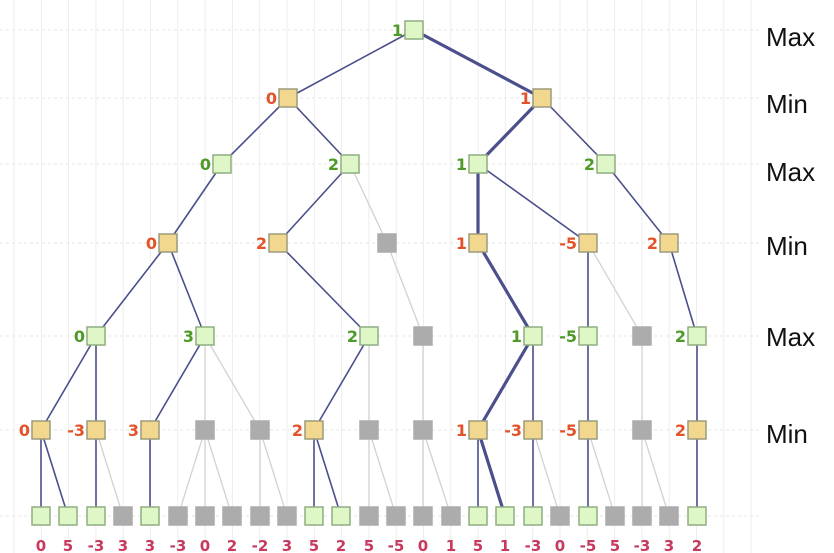 The height and width of the screenshot is (553, 834). Describe the element at coordinates (24, 430) in the screenshot. I see `min-node-value: 0` at that location.